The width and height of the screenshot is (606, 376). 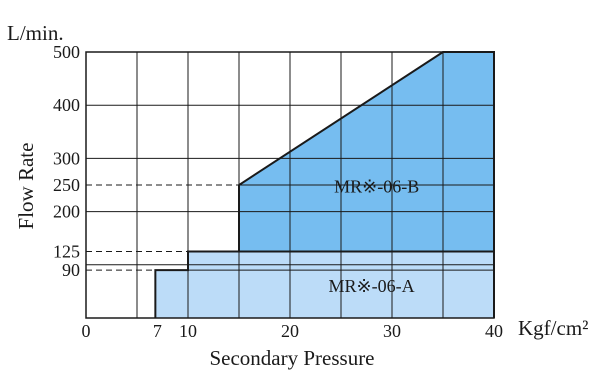 What do you see at coordinates (66, 158) in the screenshot?
I see `y-tick-label: 300` at bounding box center [66, 158].